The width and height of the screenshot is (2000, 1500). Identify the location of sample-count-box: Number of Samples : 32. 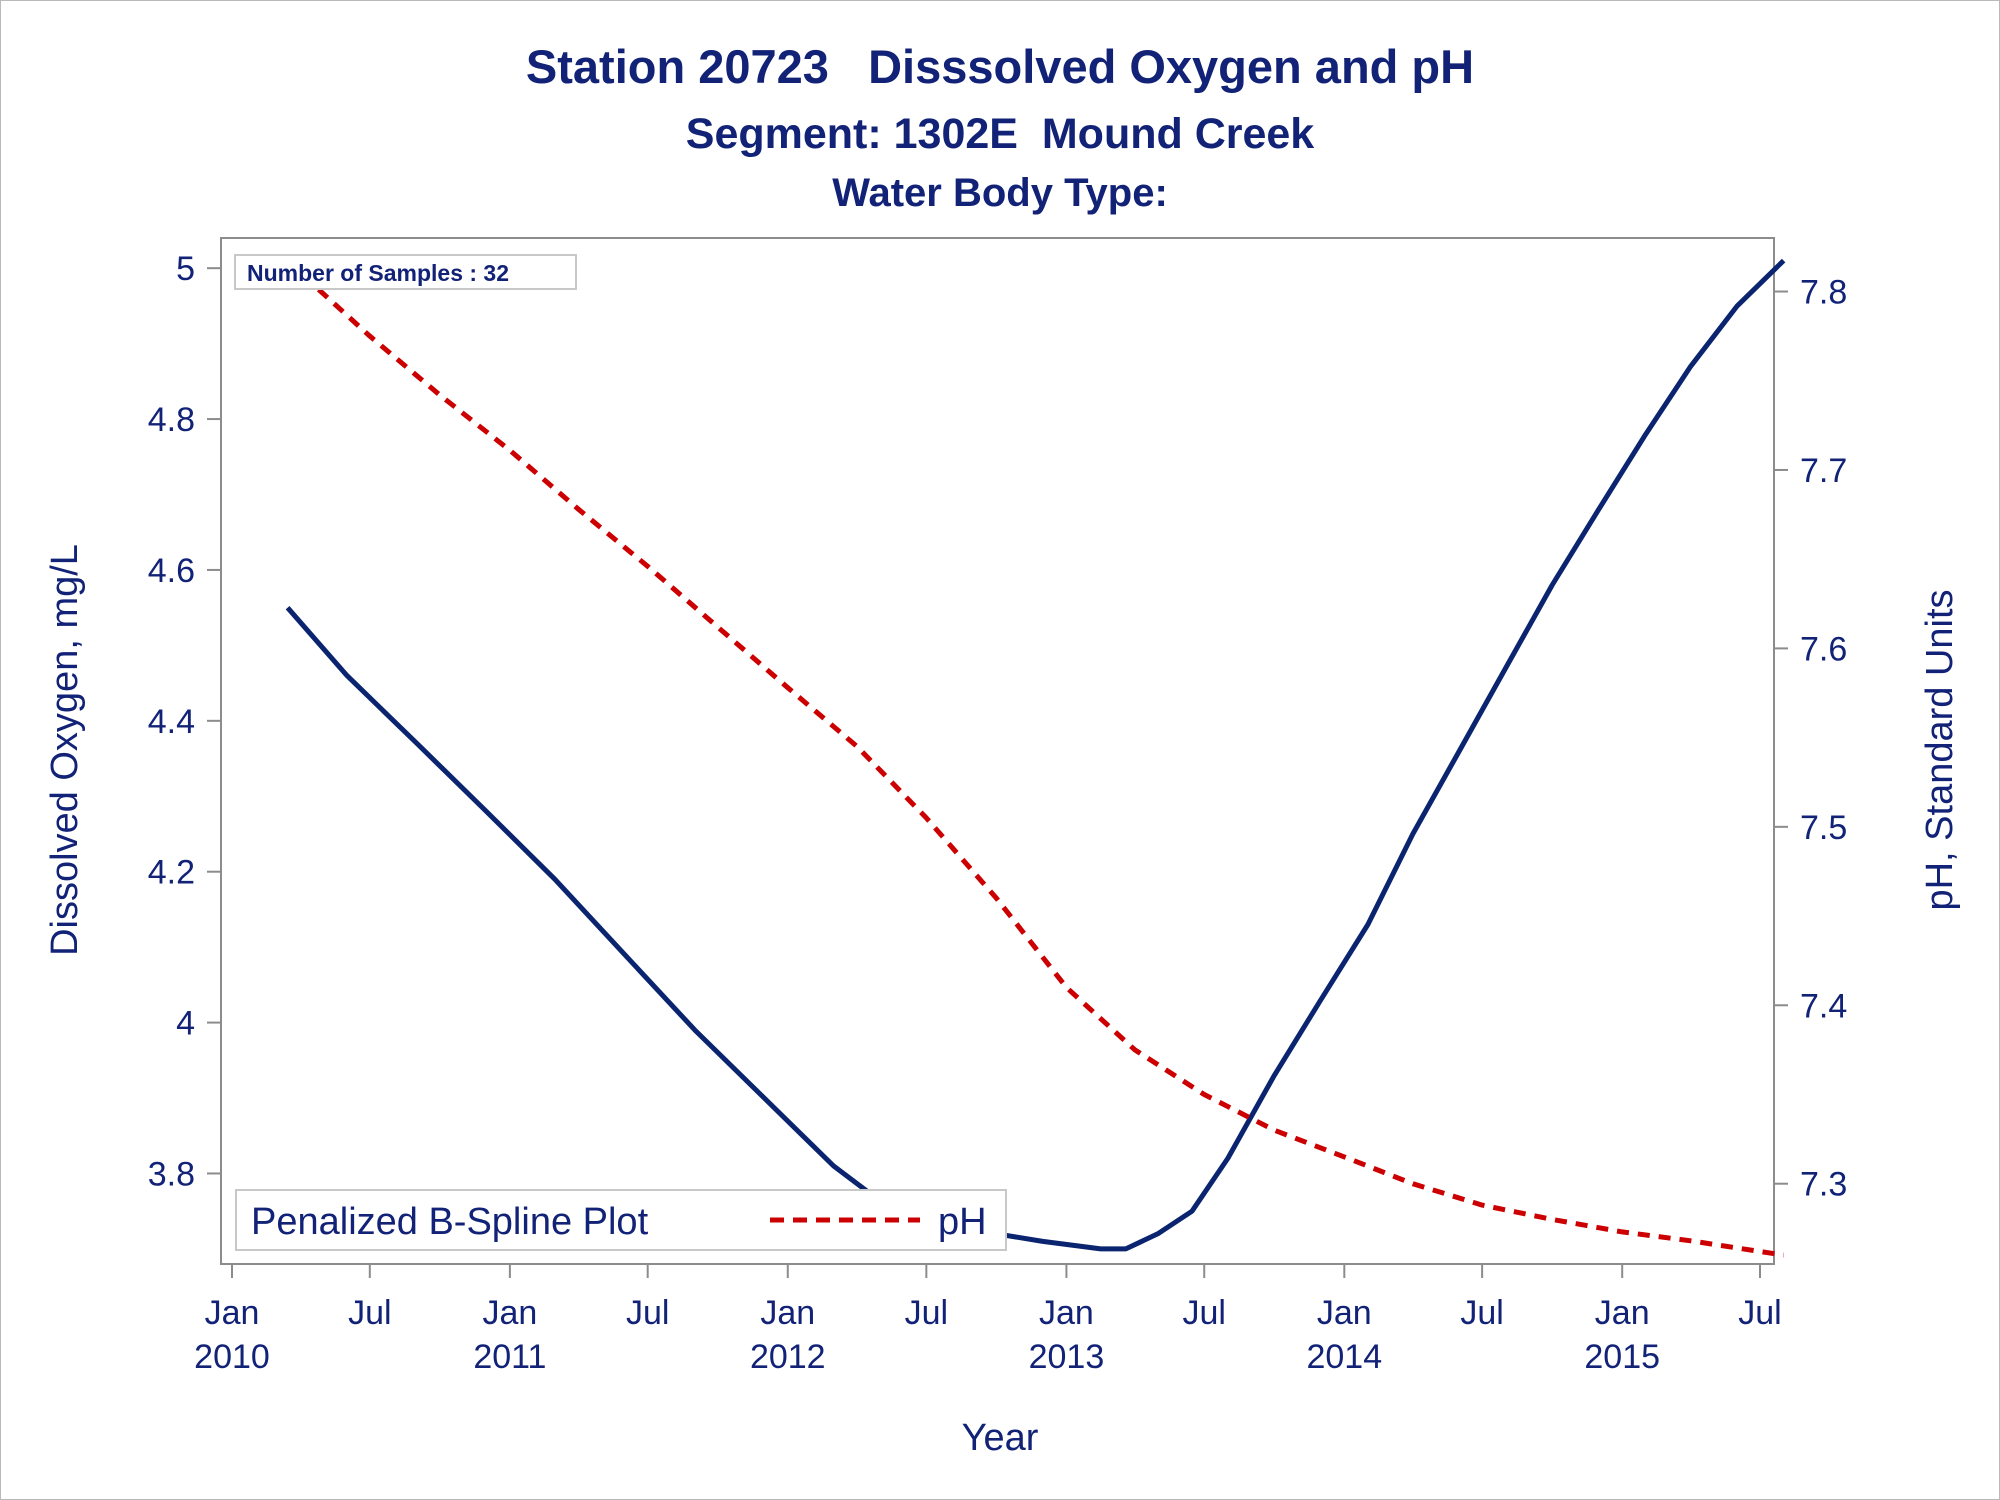
(405, 272).